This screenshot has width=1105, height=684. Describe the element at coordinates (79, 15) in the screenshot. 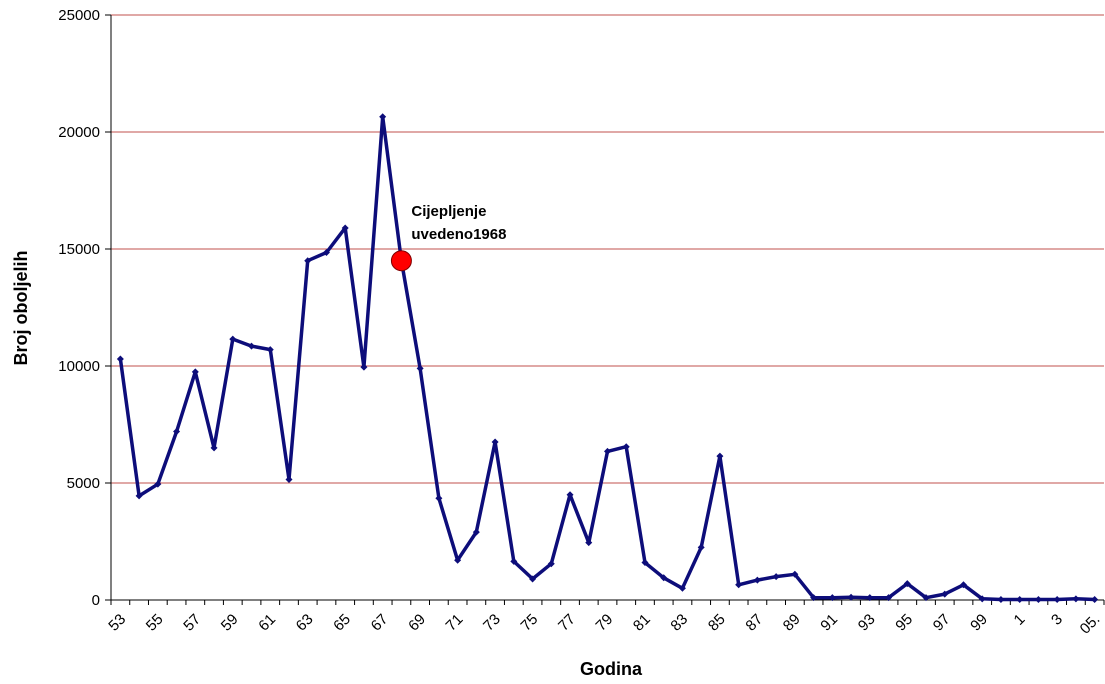

I see `y-tick-label: 25000` at that location.